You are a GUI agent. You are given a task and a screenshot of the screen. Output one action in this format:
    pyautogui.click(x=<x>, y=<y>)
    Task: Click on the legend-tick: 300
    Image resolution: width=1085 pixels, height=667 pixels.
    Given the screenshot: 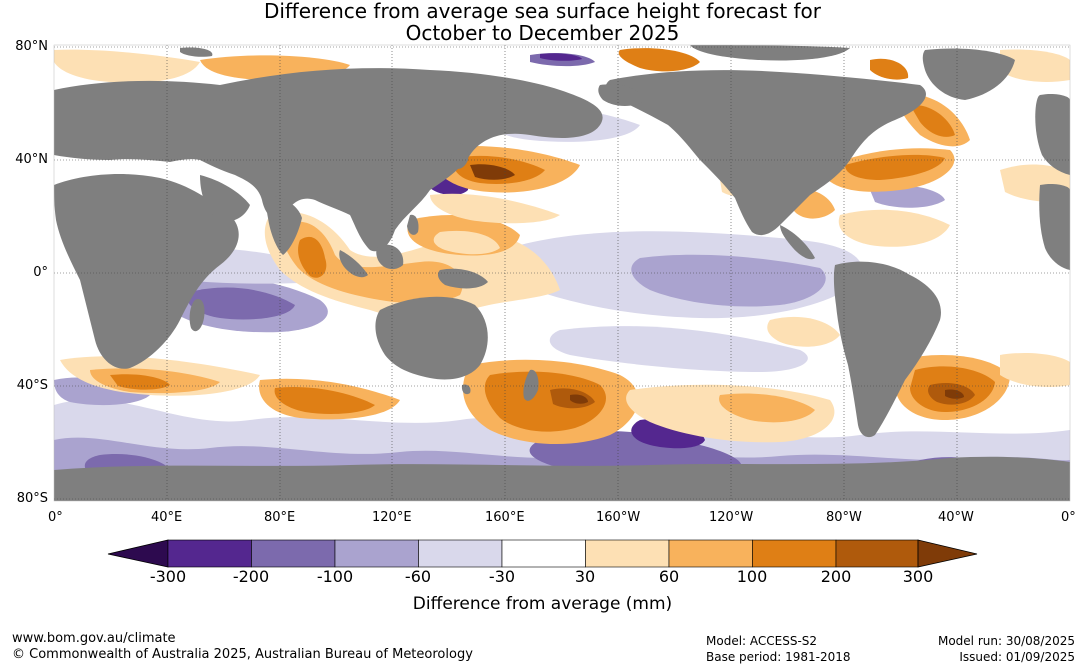 What is the action you would take?
    pyautogui.click(x=918, y=576)
    